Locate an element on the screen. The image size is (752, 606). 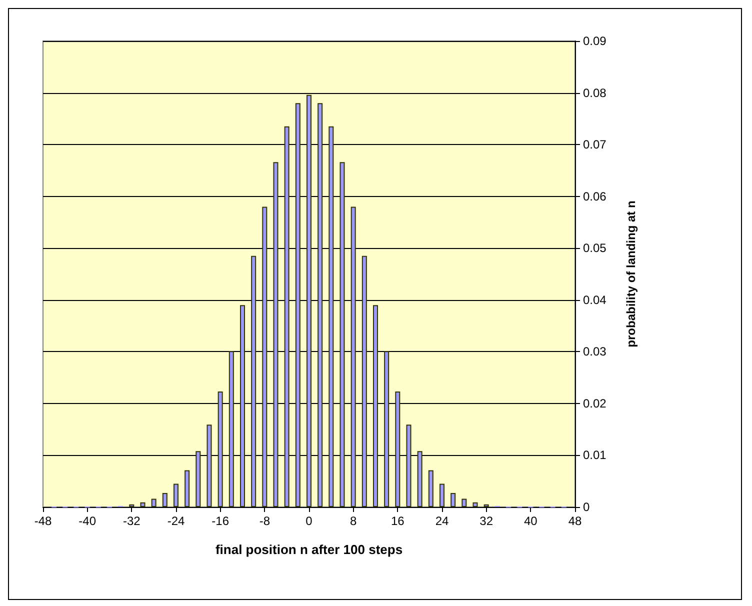
x-tick-label: -16 is located at coordinates (221, 521).